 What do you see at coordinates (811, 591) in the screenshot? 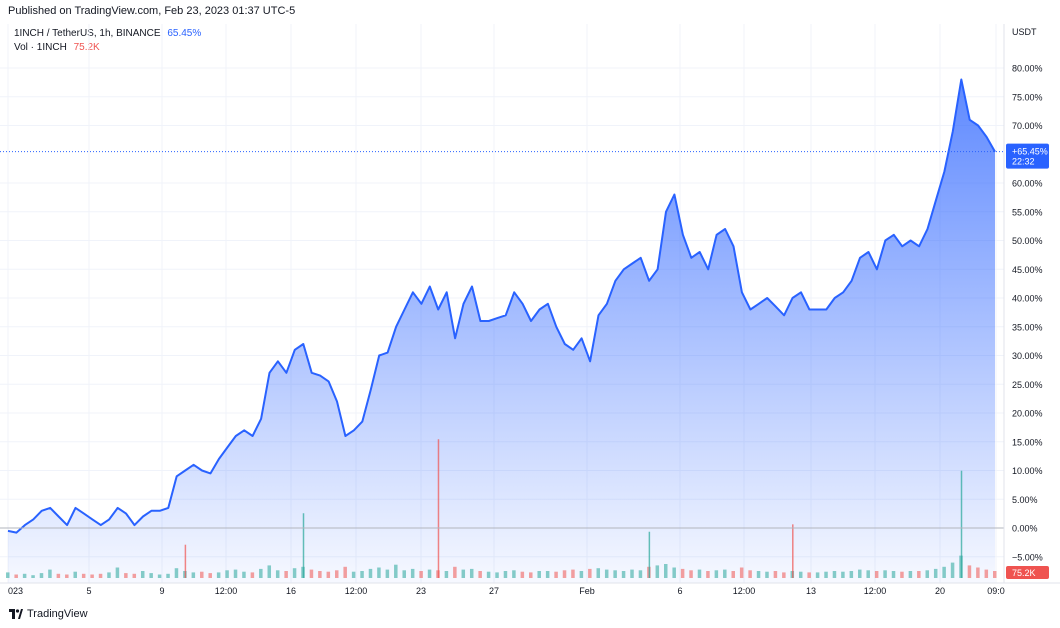
I see `x-tick-label: 13` at bounding box center [811, 591].